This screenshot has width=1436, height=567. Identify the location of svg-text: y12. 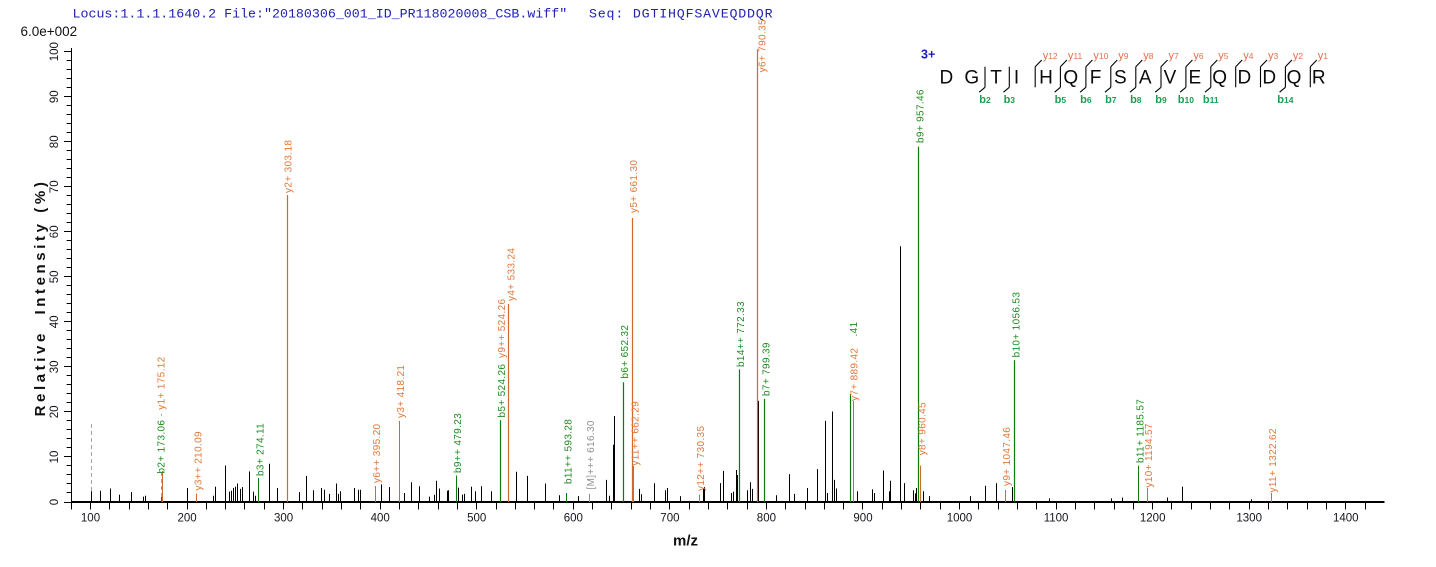
(1050, 56).